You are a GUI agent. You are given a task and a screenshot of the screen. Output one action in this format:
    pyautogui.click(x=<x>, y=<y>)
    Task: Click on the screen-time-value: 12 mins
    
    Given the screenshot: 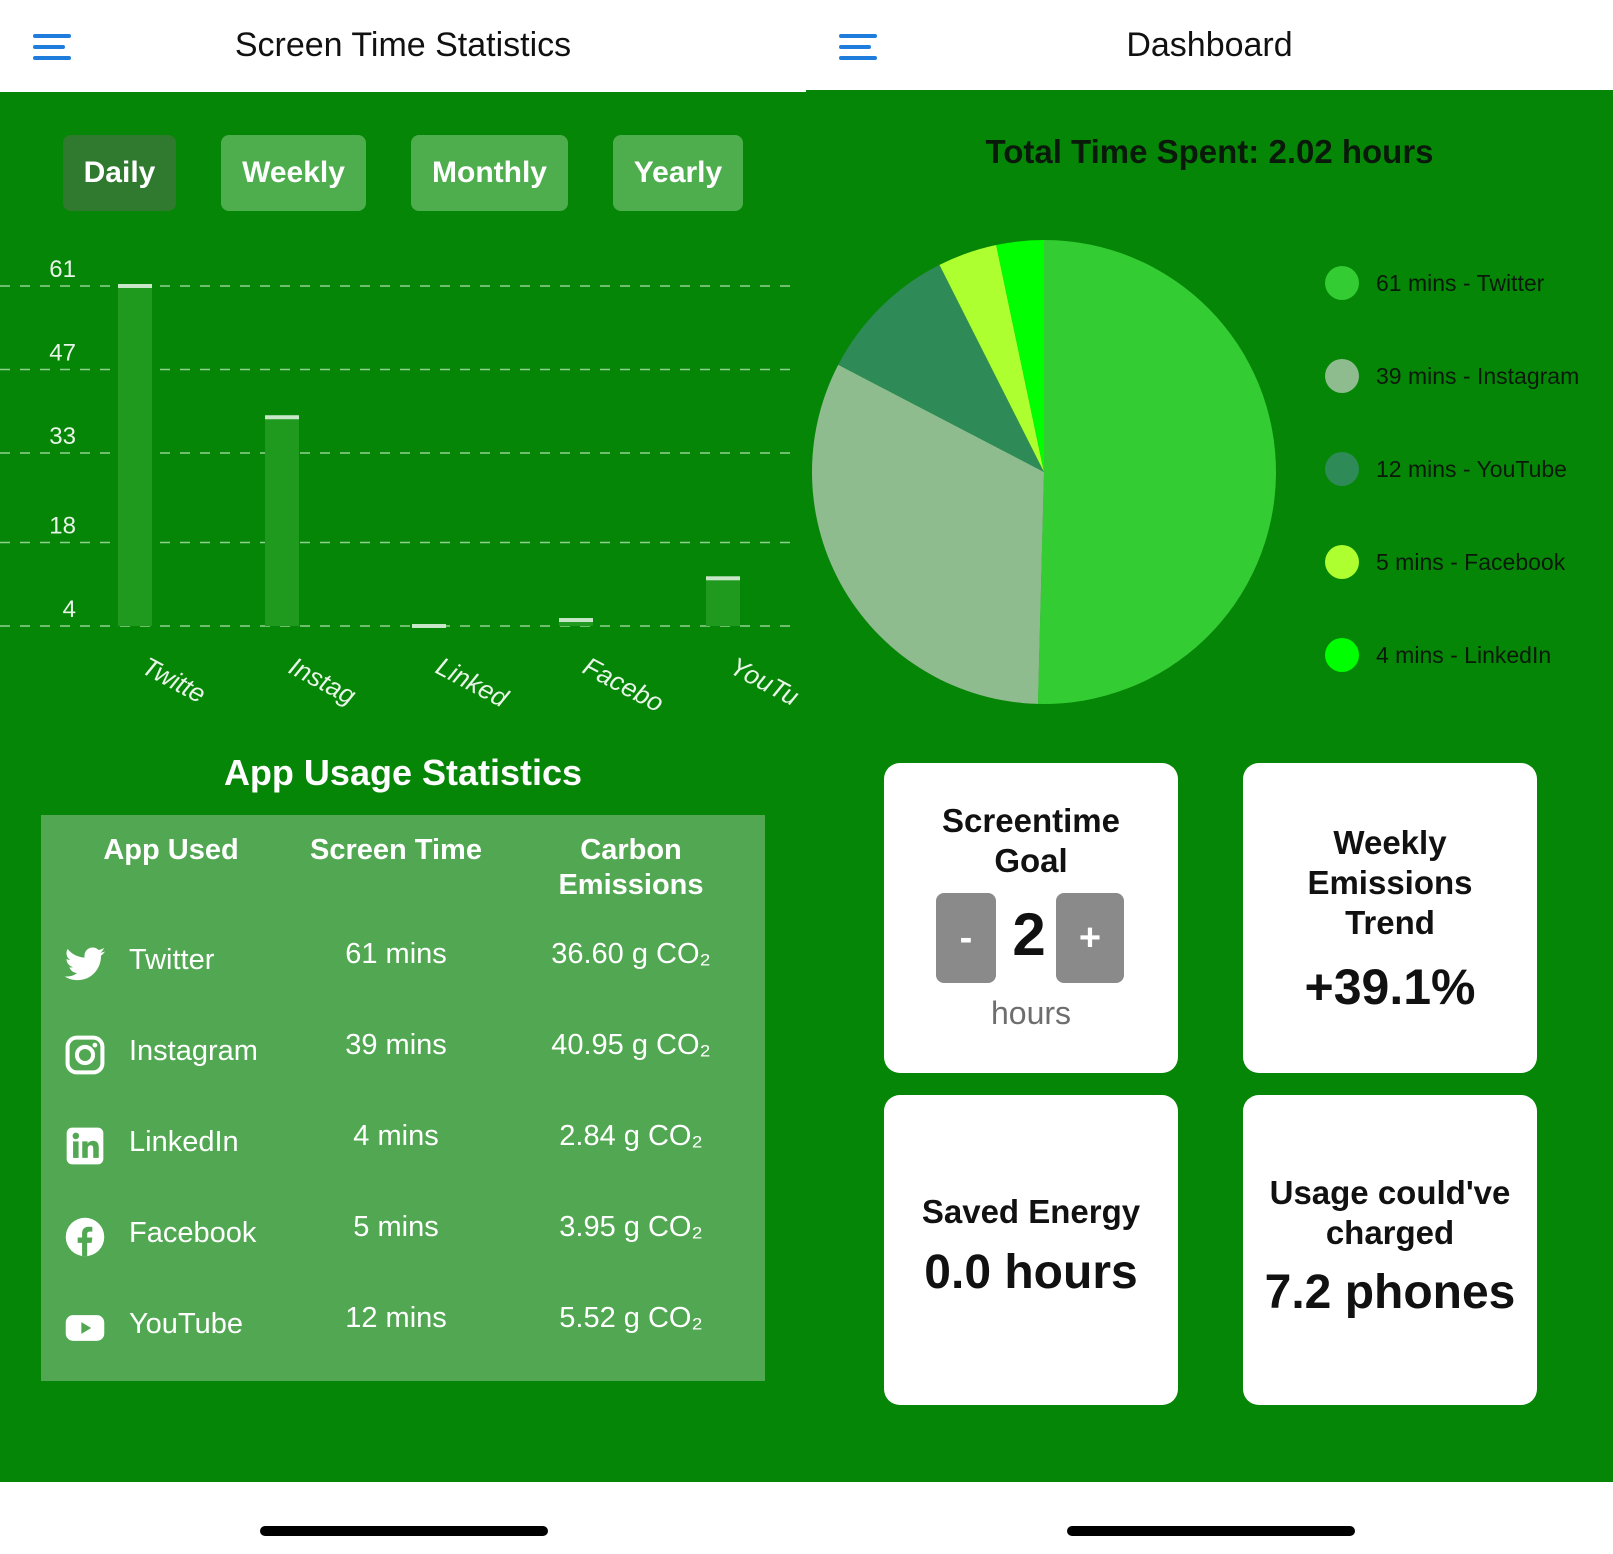 What is the action you would take?
    pyautogui.click(x=396, y=1318)
    